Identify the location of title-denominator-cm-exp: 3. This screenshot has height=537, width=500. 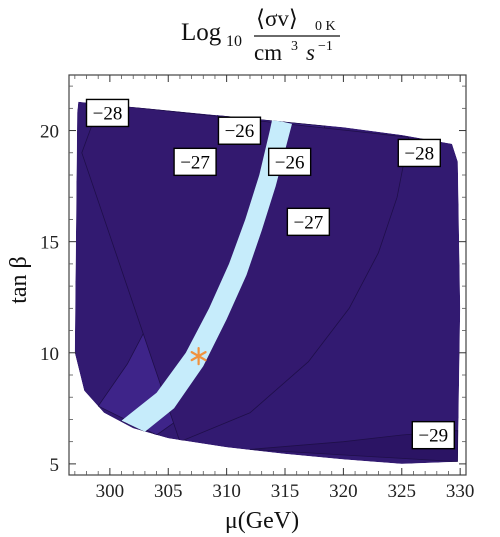
(294, 46).